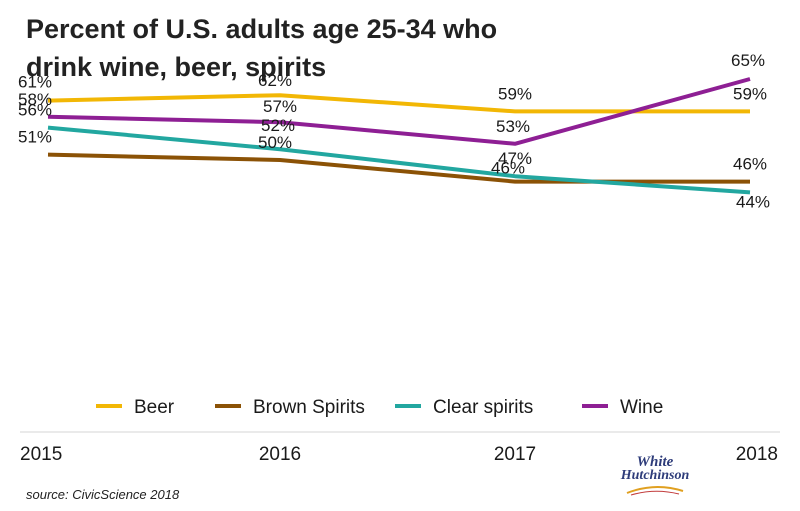 This screenshot has width=800, height=511. Describe the element at coordinates (515, 93) in the screenshot. I see `data-label-beer-2017: 59%` at that location.